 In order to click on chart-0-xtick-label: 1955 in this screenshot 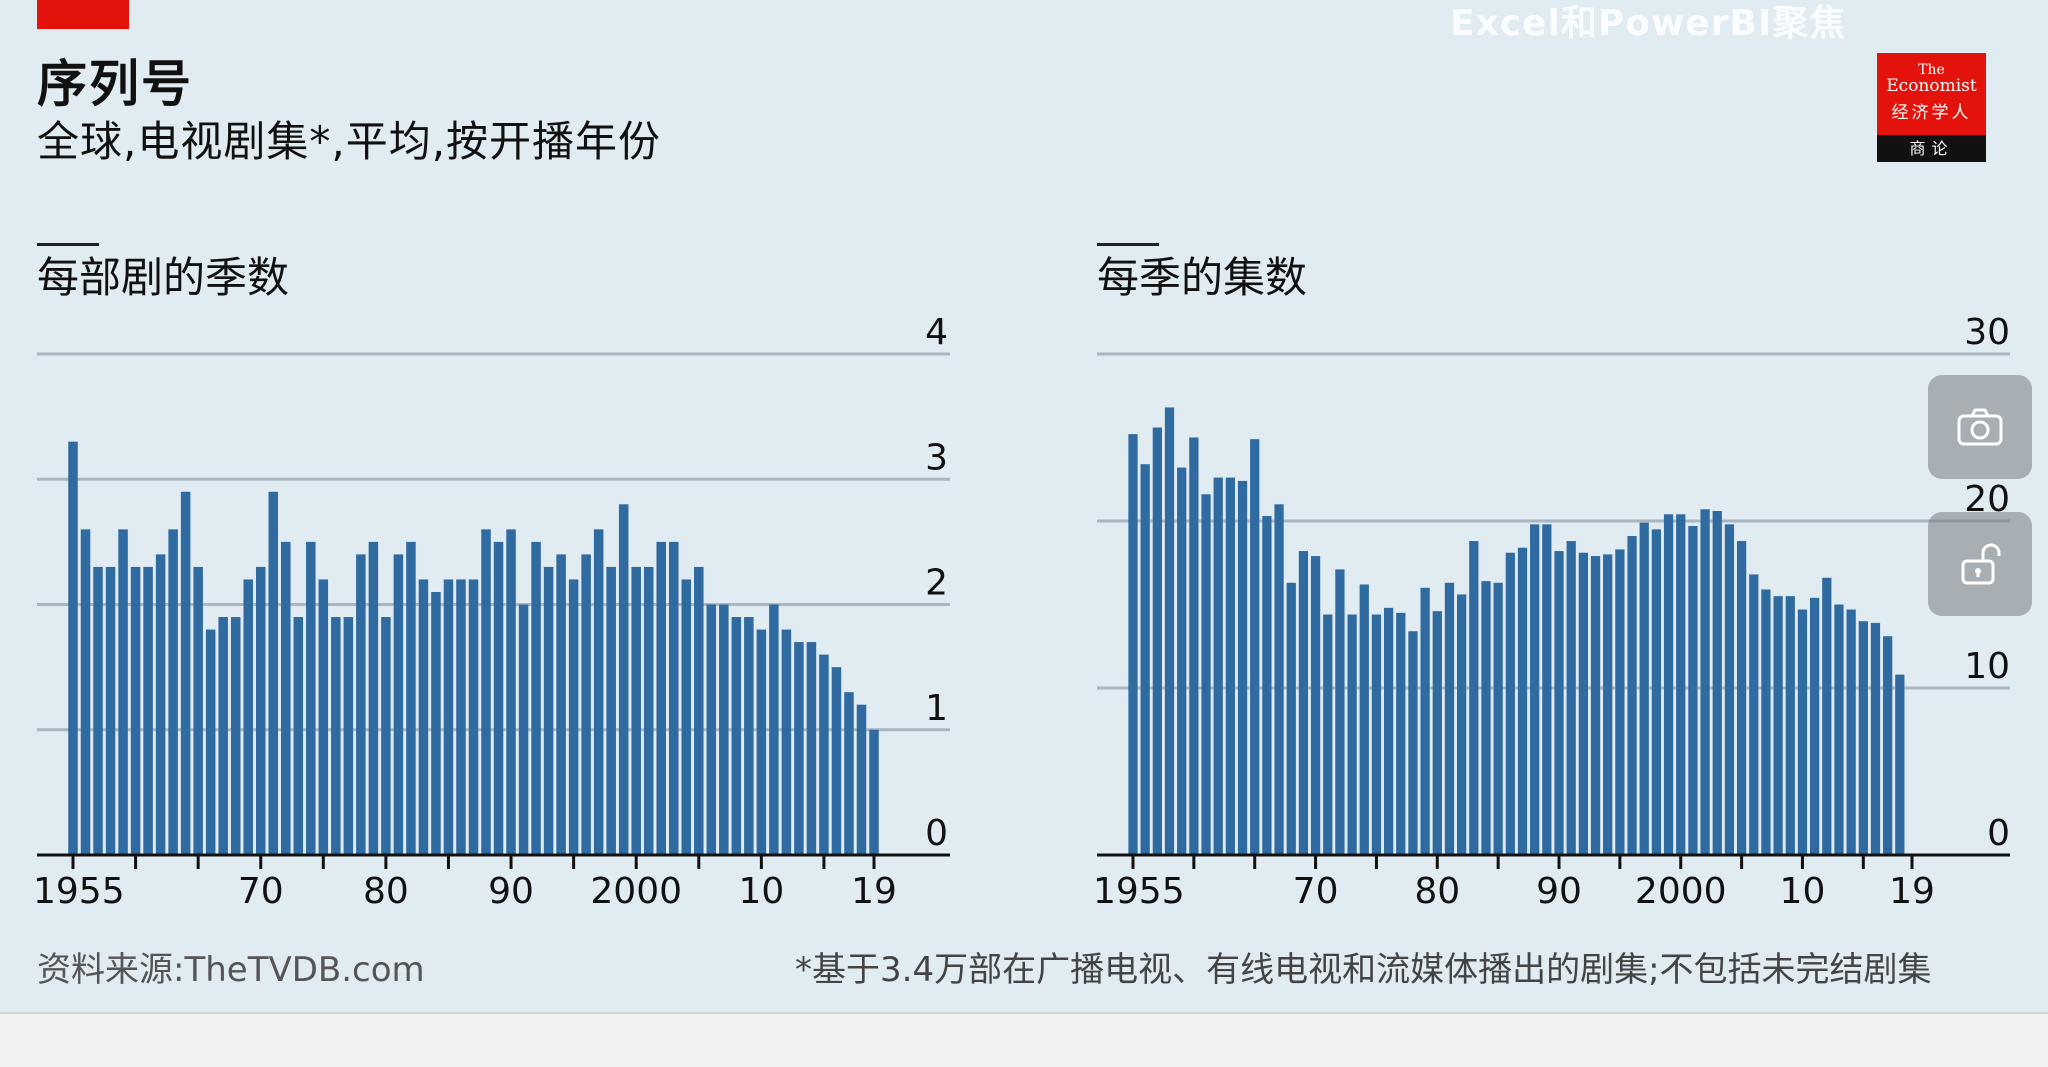, I will do `click(79, 891)`.